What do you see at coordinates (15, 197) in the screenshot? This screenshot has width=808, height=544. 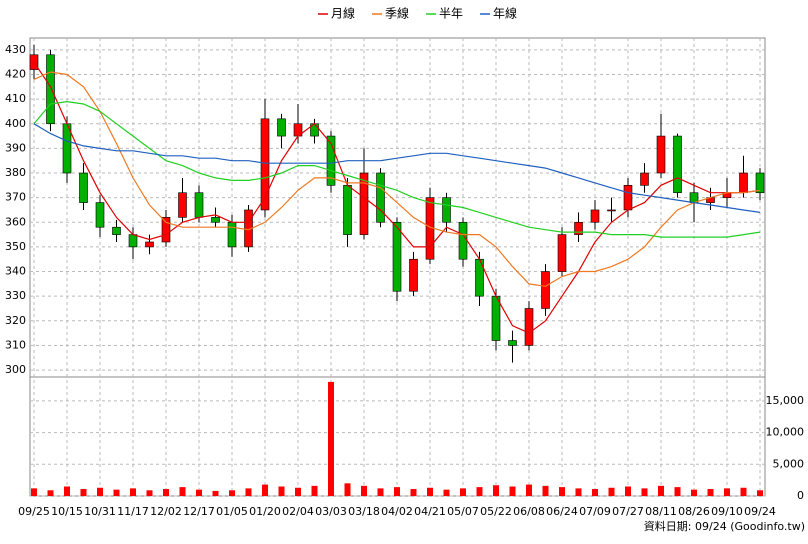 I see `y-tick-label: 370` at bounding box center [15, 197].